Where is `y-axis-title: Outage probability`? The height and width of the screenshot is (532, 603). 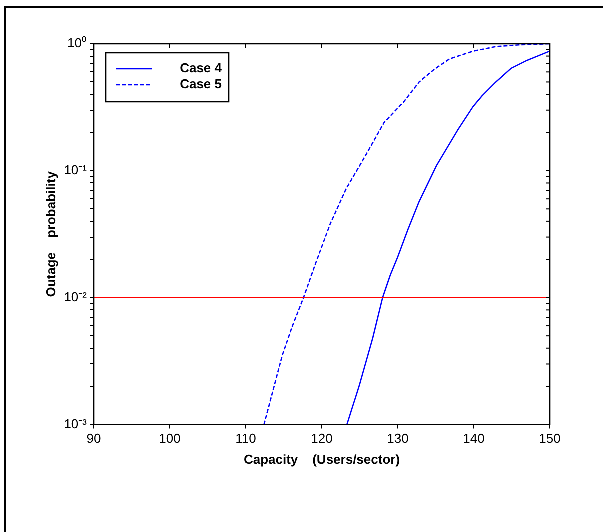 y-axis-title: Outage probability is located at coordinates (50, 234).